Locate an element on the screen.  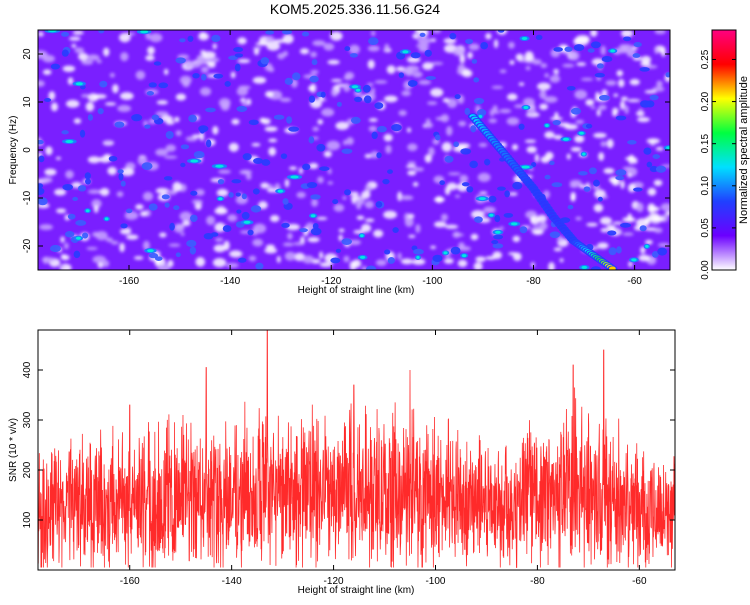
y-tick-label: 100 is located at coordinates (27, 519).